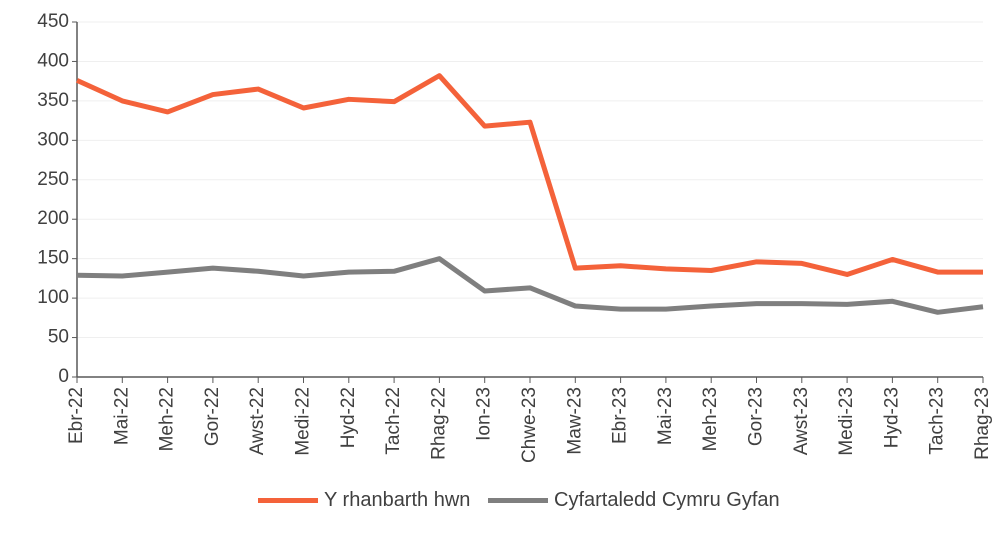  What do you see at coordinates (667, 500) in the screenshot?
I see `legend-label: Cyfartaledd Cymru Gyfan` at bounding box center [667, 500].